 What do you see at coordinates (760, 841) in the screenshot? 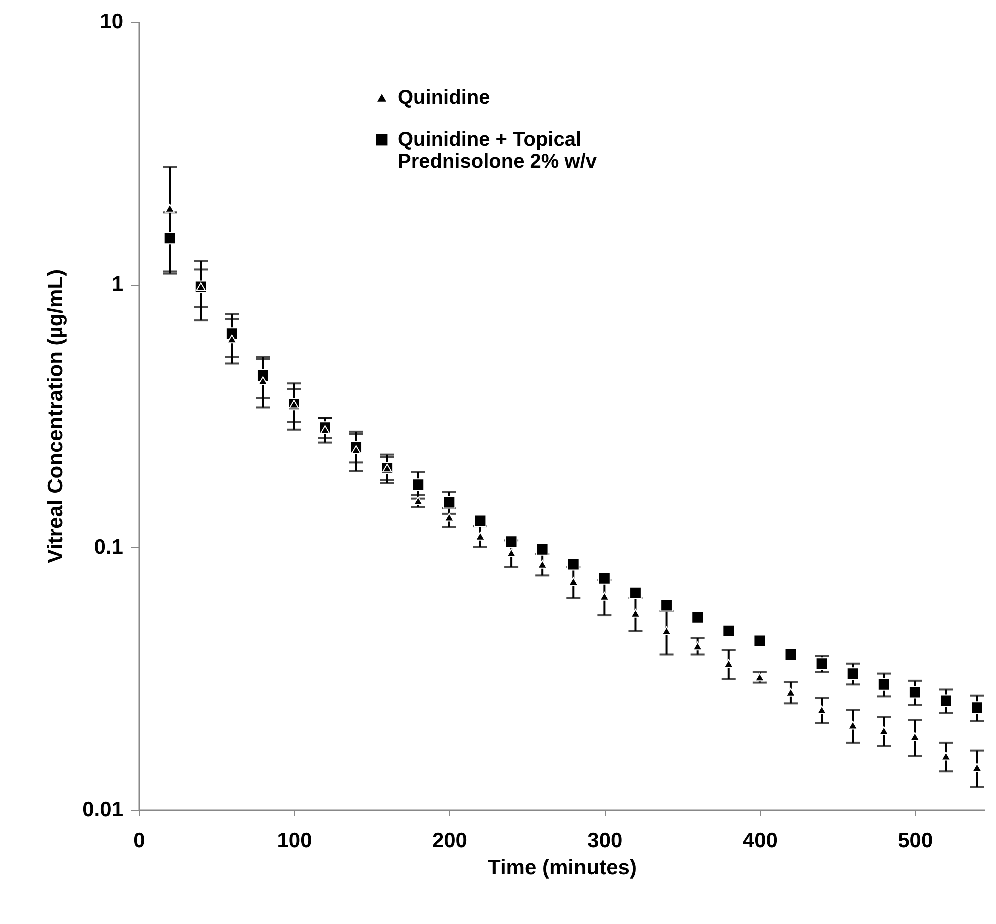
I see `x-tick-label: 400` at bounding box center [760, 841].